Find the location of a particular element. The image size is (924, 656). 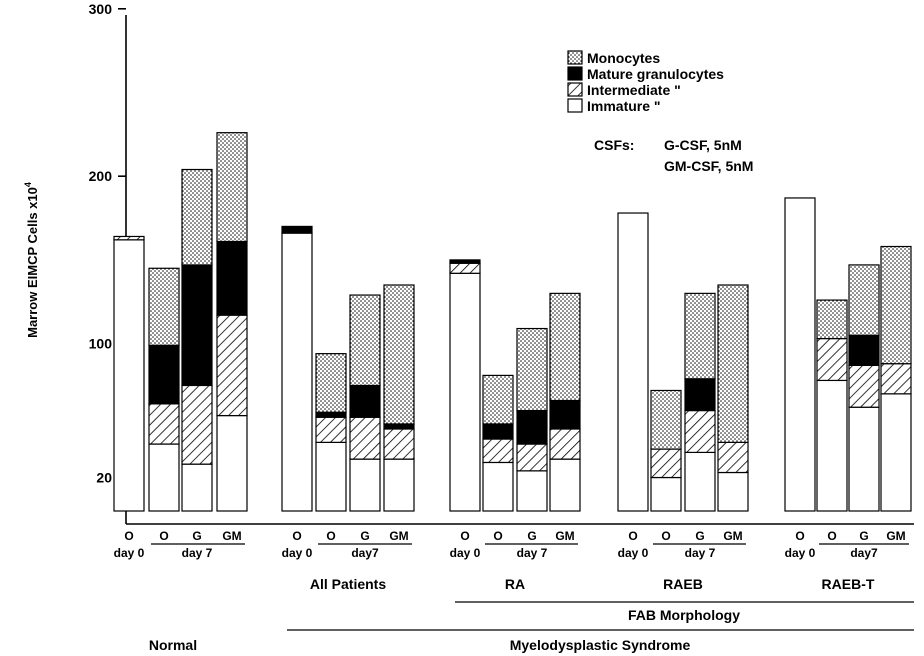

legend-label-1: Mature granulocytes is located at coordinates (655, 74).